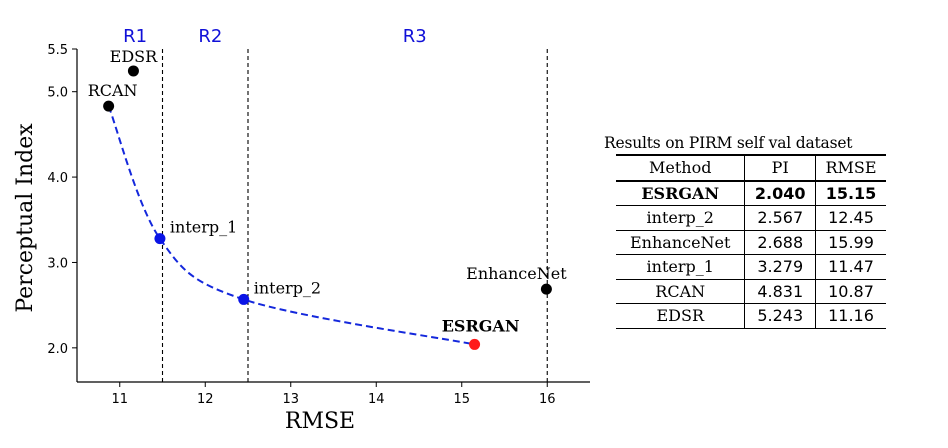  I want to click on cell-method: ESRGAN, so click(681, 193).